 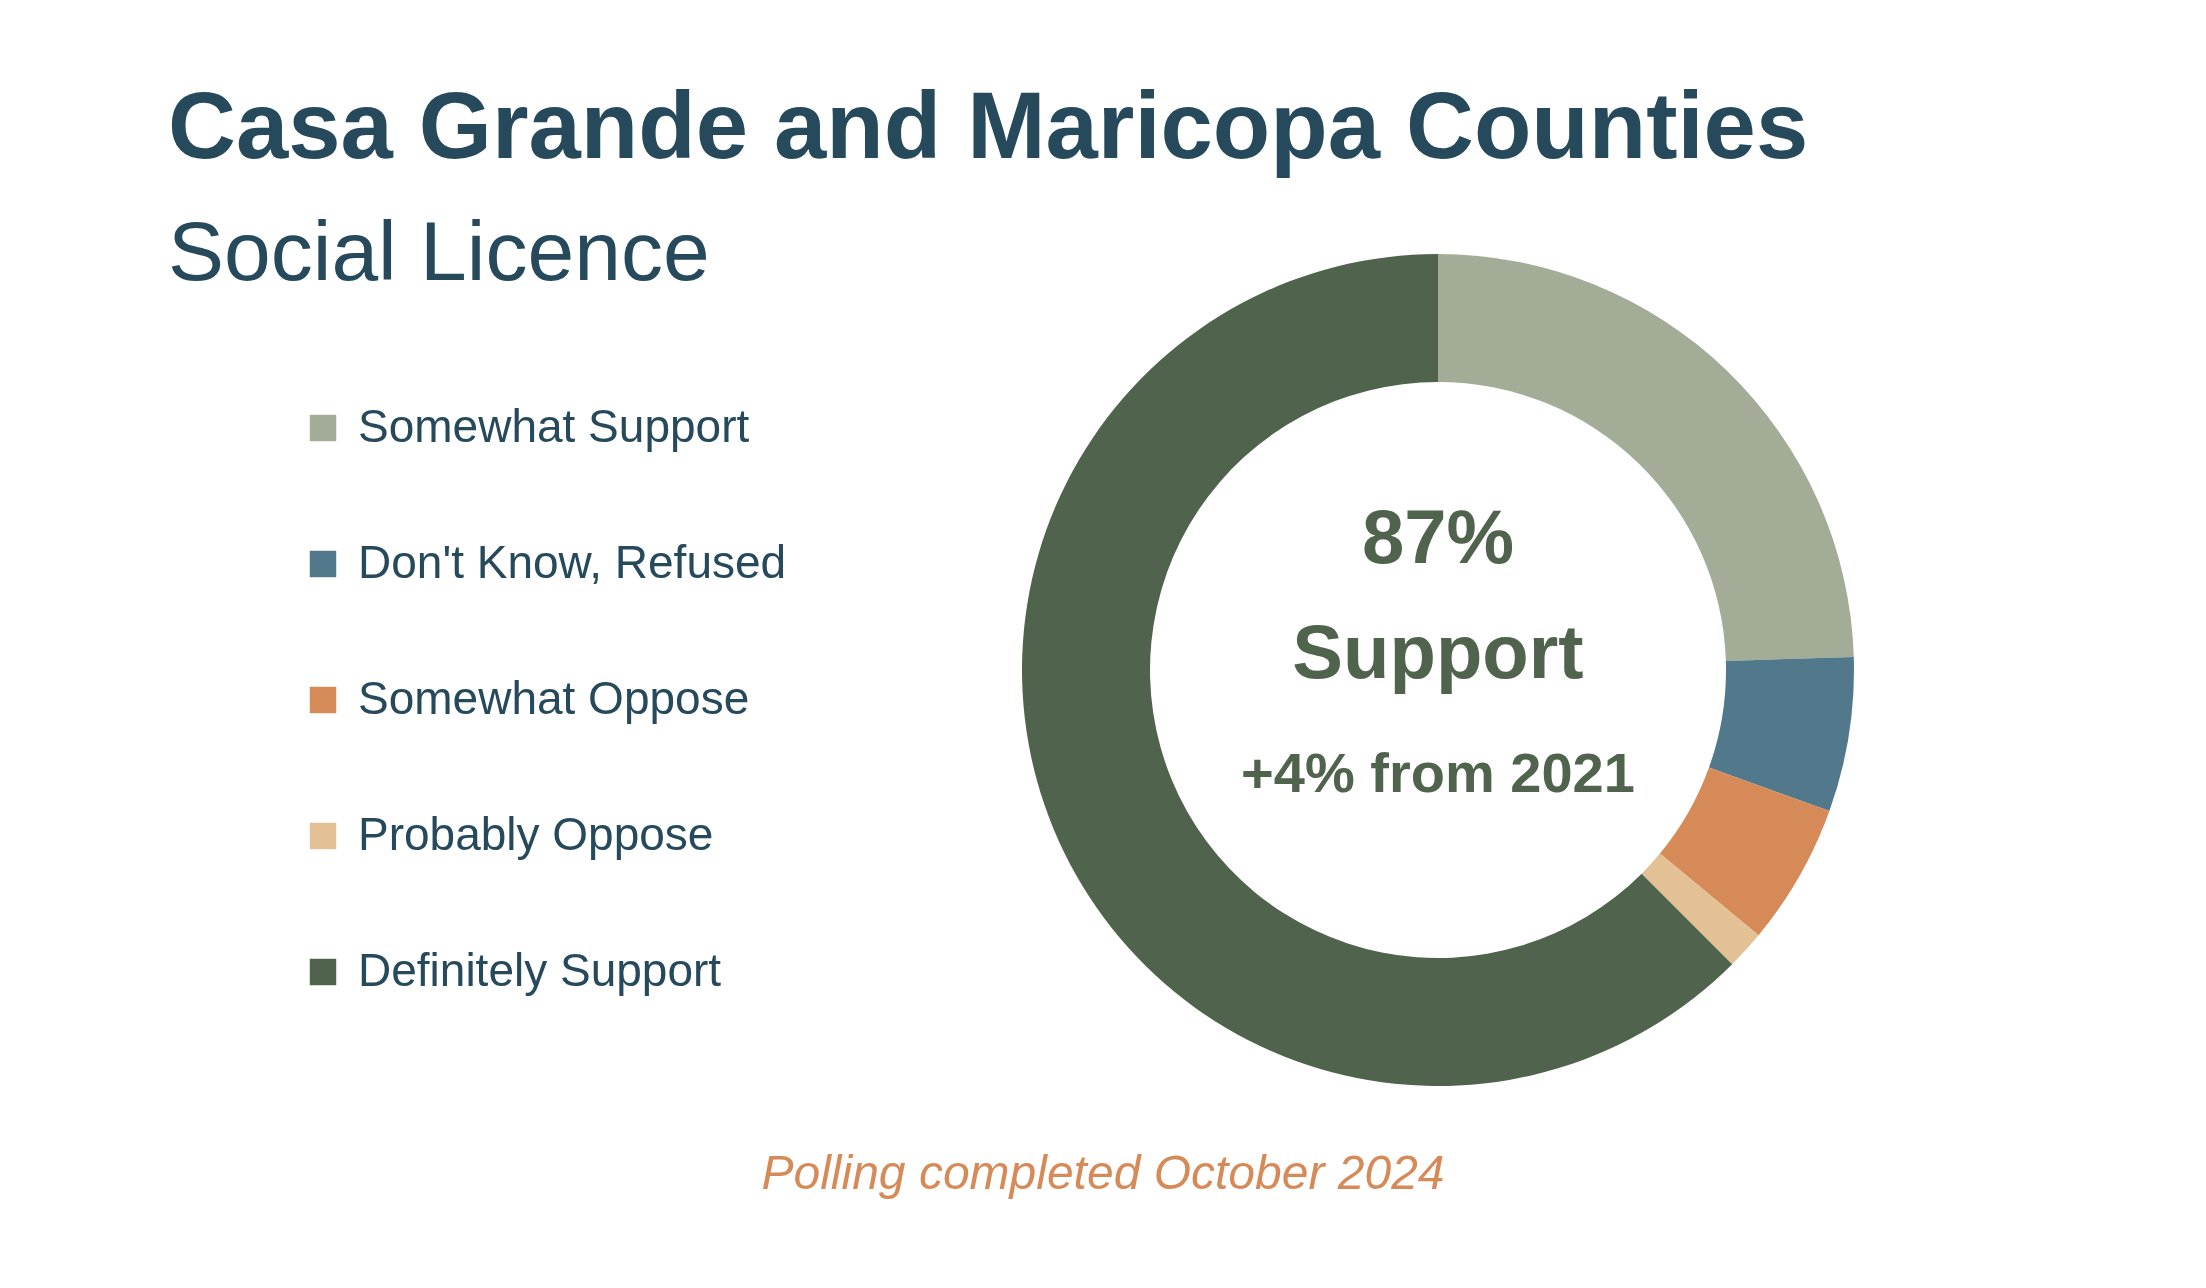 What do you see at coordinates (554, 426) in the screenshot?
I see `legend-label: Somewhat Support` at bounding box center [554, 426].